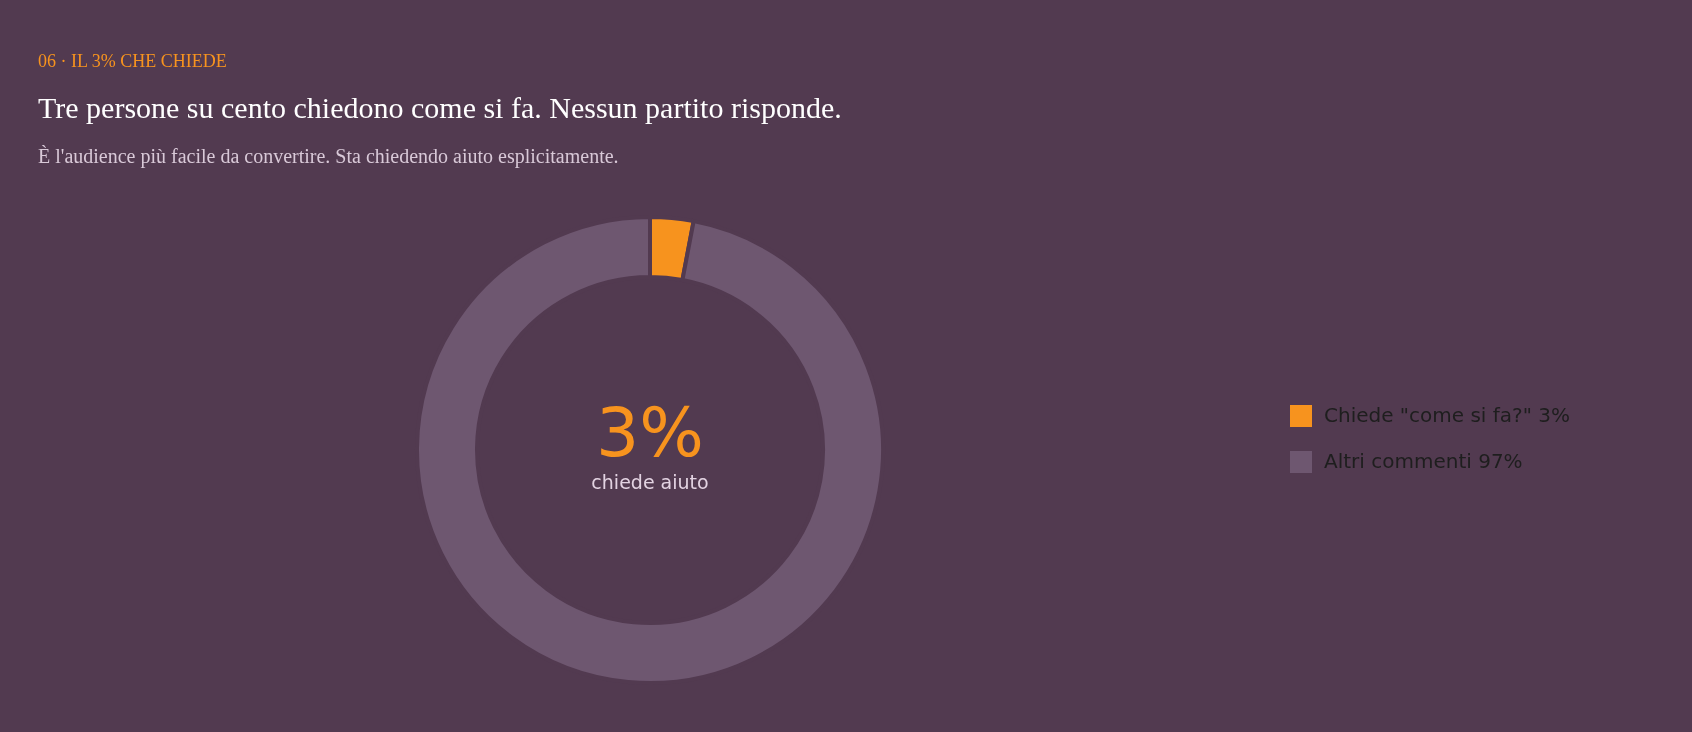 The width and height of the screenshot is (1692, 732). I want to click on text: chiede aiuto, so click(650, 482).